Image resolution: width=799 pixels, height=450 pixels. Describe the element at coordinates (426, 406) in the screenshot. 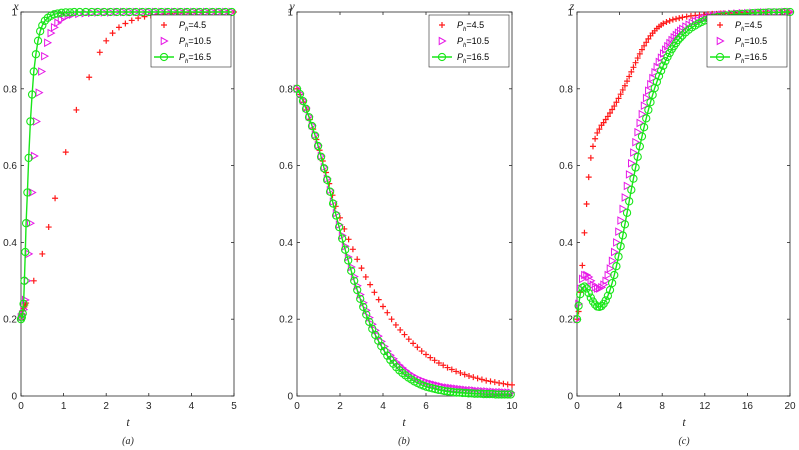

I see `x-tick-label: 6` at that location.